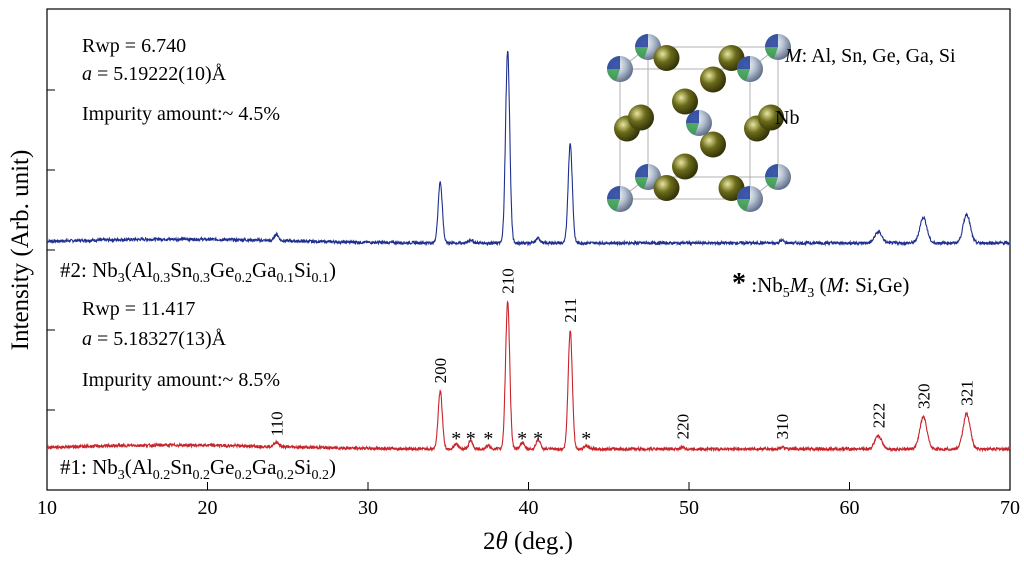 This screenshot has width=1024, height=565. I want to click on inset-m-label: M: Al, Sn, Ge, Ga, Si, so click(870, 56).